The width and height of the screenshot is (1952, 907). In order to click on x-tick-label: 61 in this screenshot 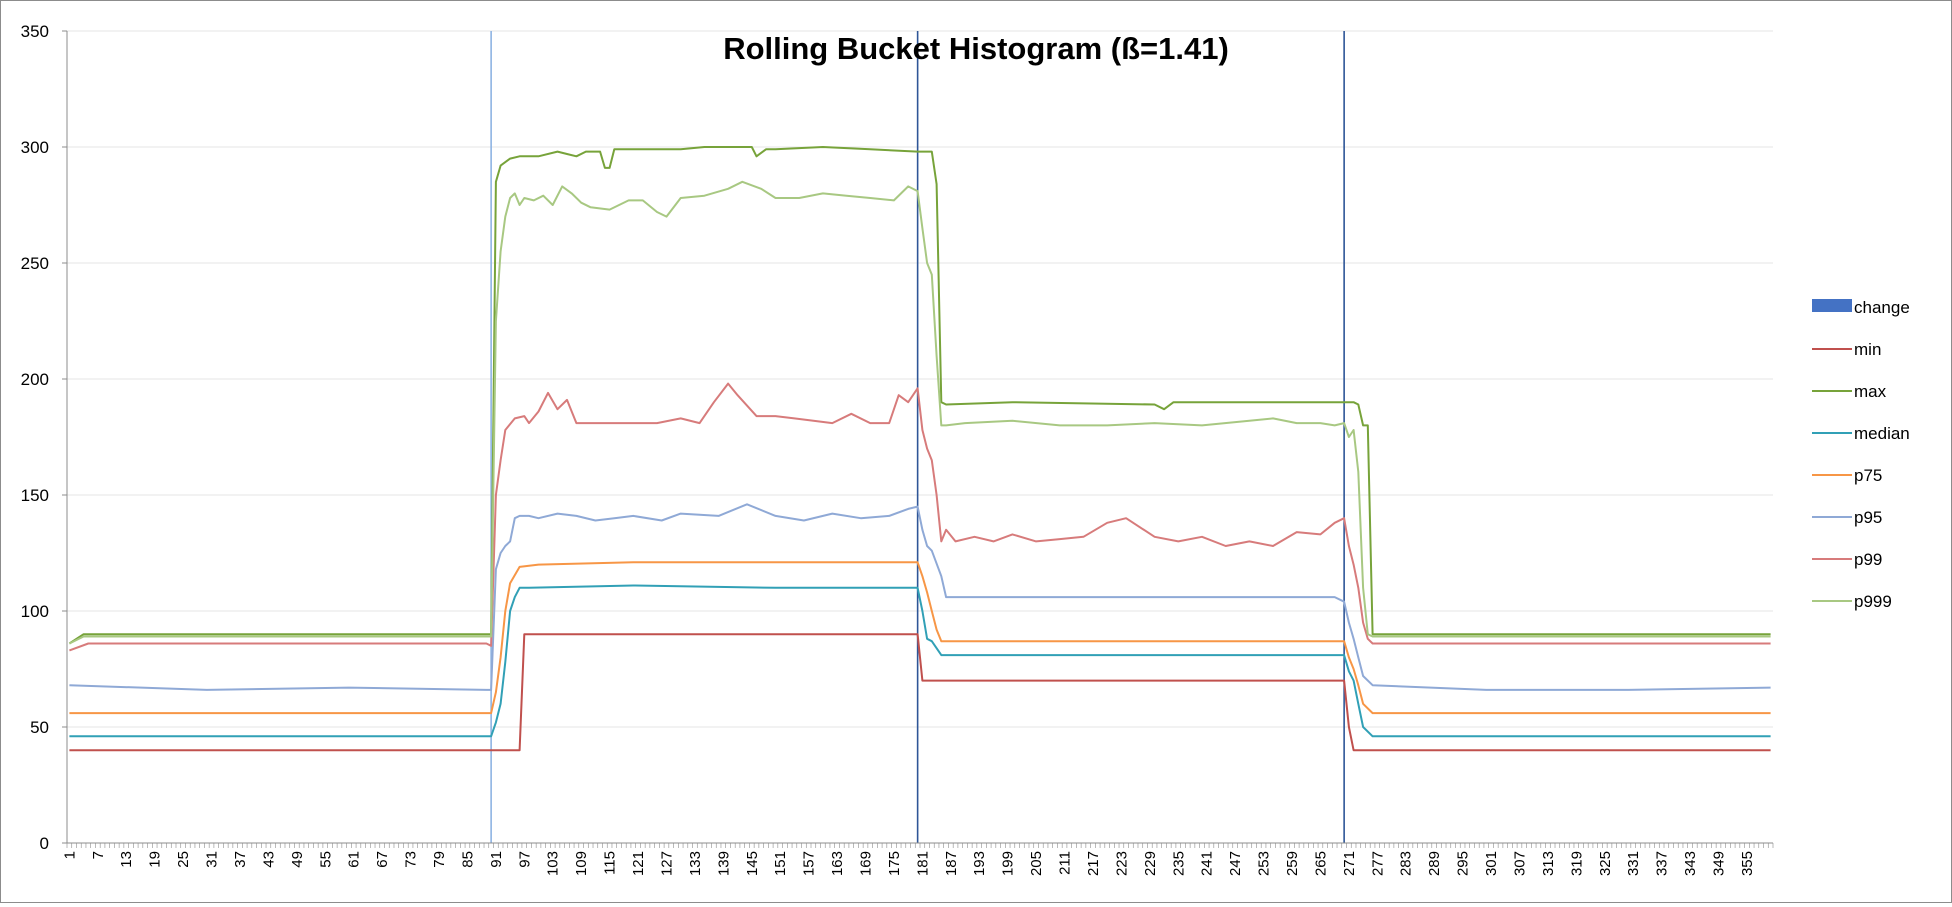, I will do `click(354, 859)`.